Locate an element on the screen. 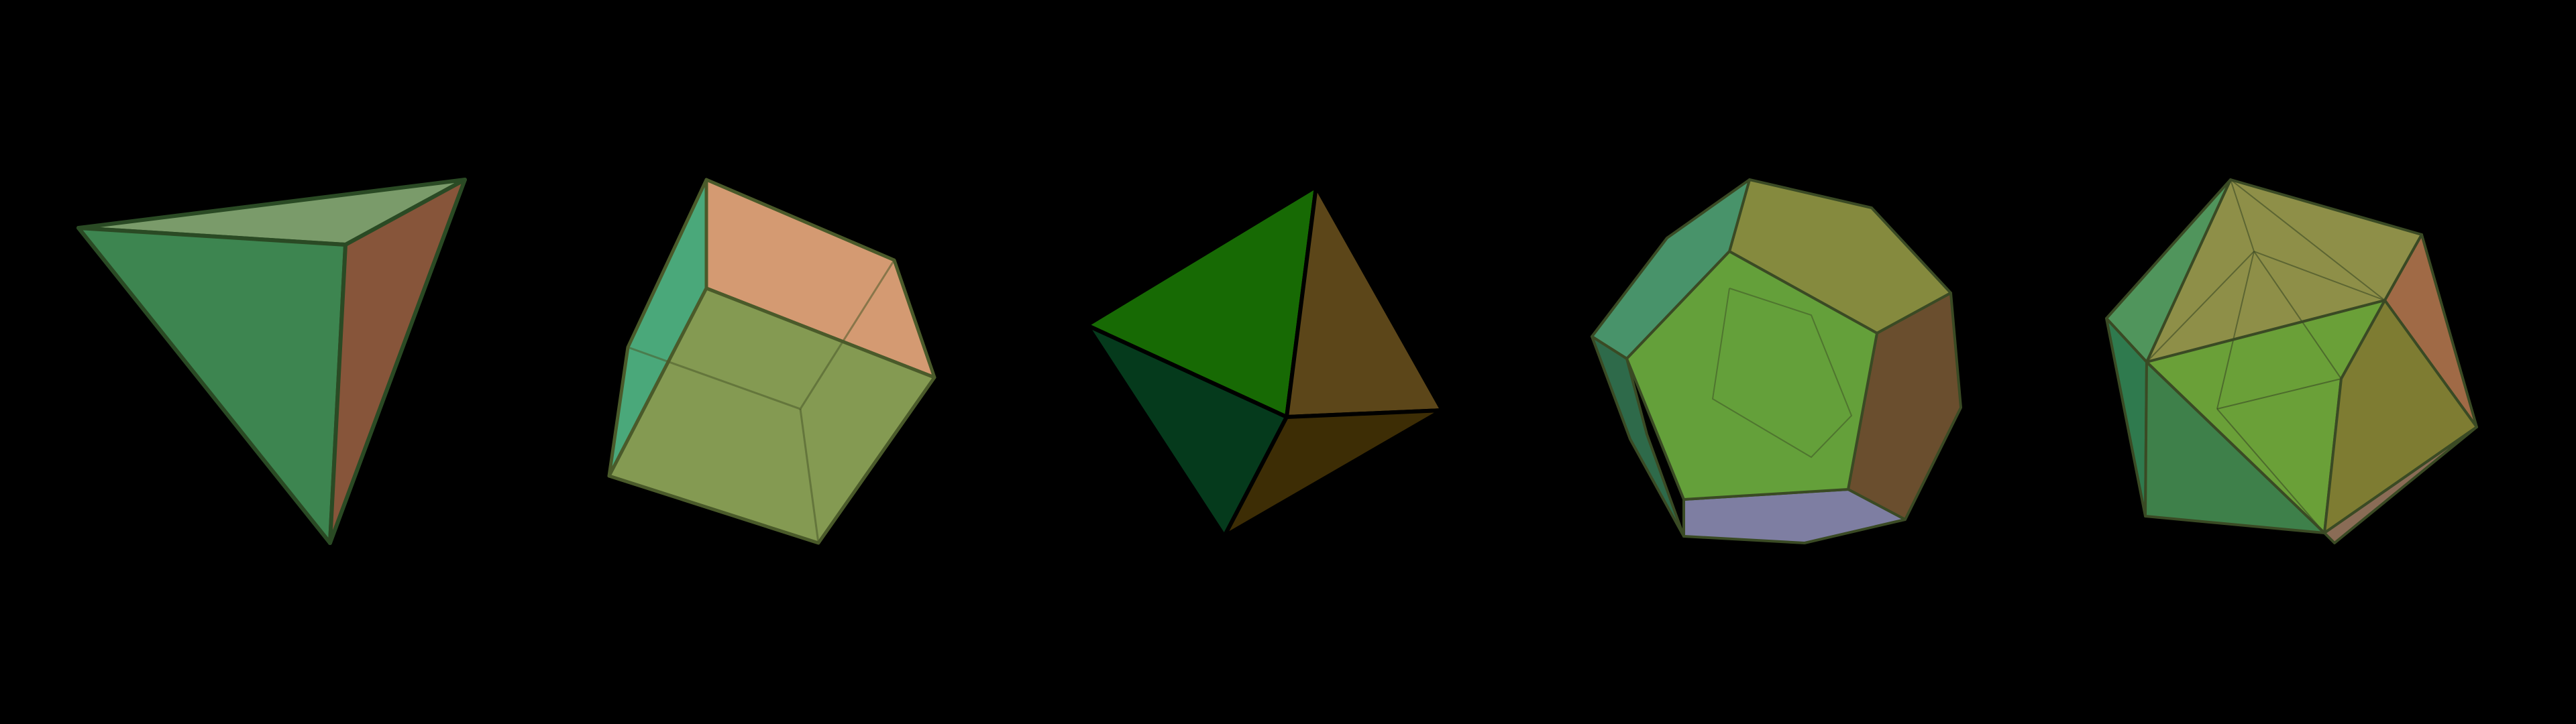 The width and height of the screenshot is (2576, 724). dodecahedron-hidden-edges is located at coordinates (1782, 373).